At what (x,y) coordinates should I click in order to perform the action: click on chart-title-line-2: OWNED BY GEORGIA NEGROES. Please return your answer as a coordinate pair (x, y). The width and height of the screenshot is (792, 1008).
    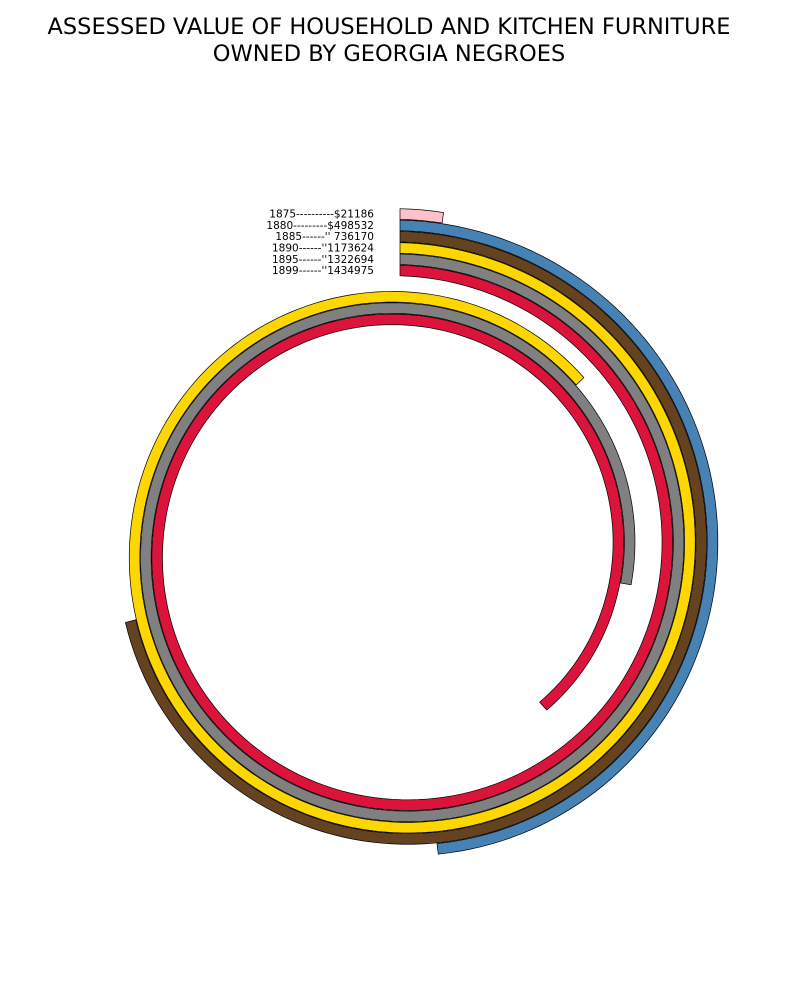
    Looking at the image, I should click on (389, 54).